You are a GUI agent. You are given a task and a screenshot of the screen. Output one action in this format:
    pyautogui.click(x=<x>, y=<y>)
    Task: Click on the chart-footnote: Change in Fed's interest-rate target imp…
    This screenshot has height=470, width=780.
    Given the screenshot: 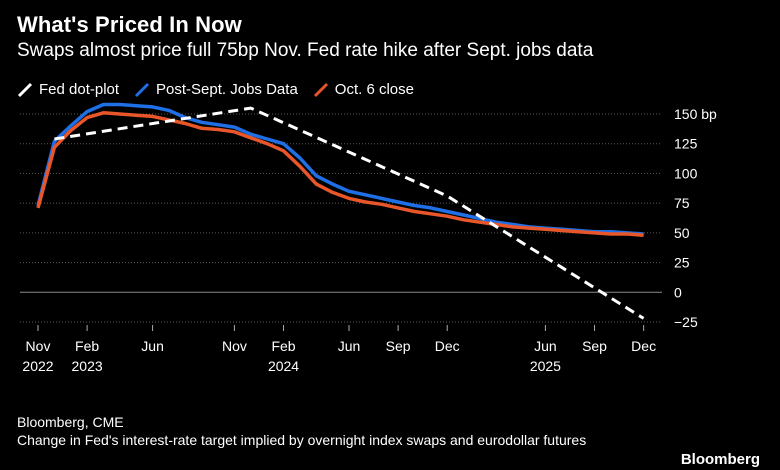 What is the action you would take?
    pyautogui.click(x=302, y=440)
    